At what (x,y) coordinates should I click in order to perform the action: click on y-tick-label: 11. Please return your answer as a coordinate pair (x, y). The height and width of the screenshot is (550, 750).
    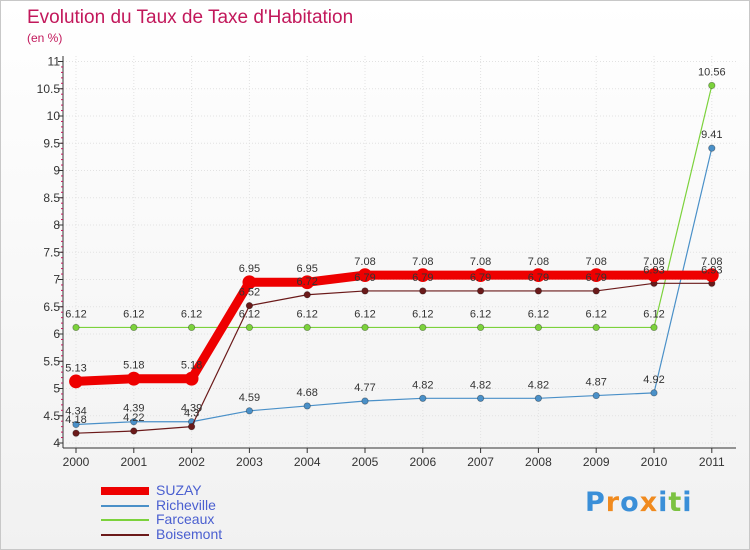
    Looking at the image, I should click on (54, 62).